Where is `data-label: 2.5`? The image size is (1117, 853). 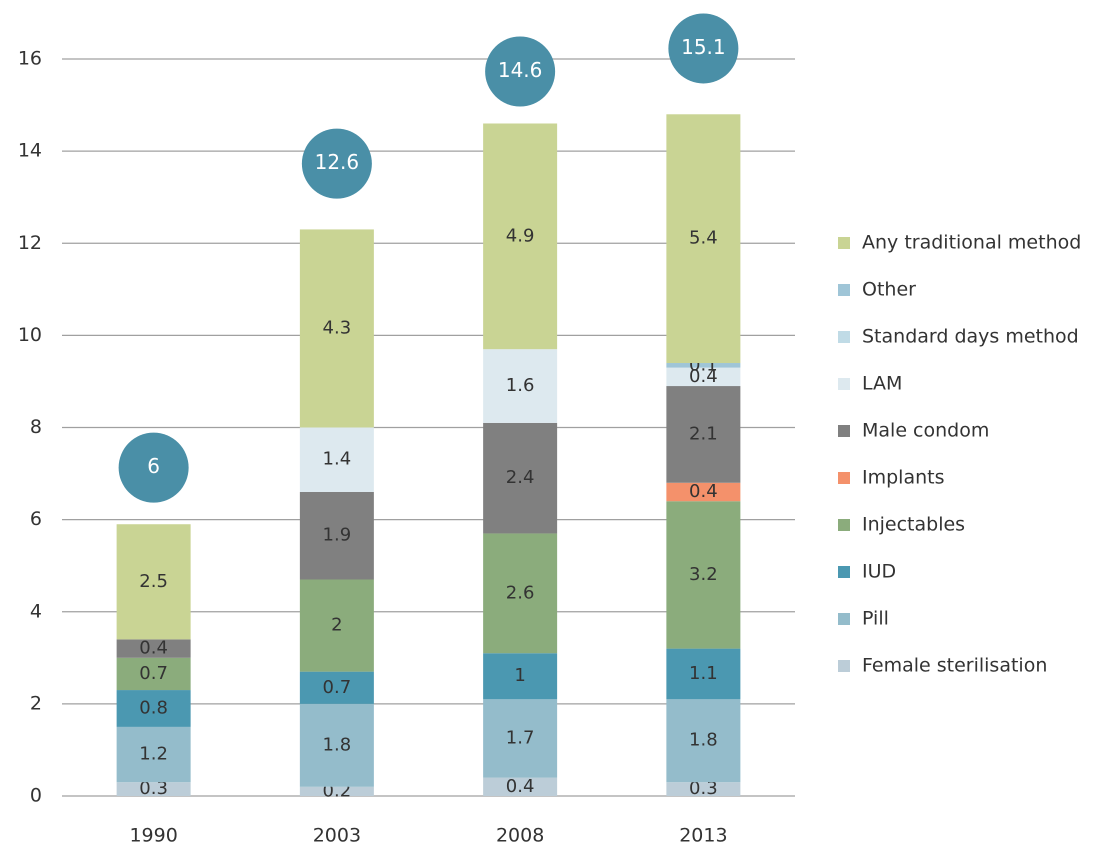
data-label: 2.5 is located at coordinates (153, 581).